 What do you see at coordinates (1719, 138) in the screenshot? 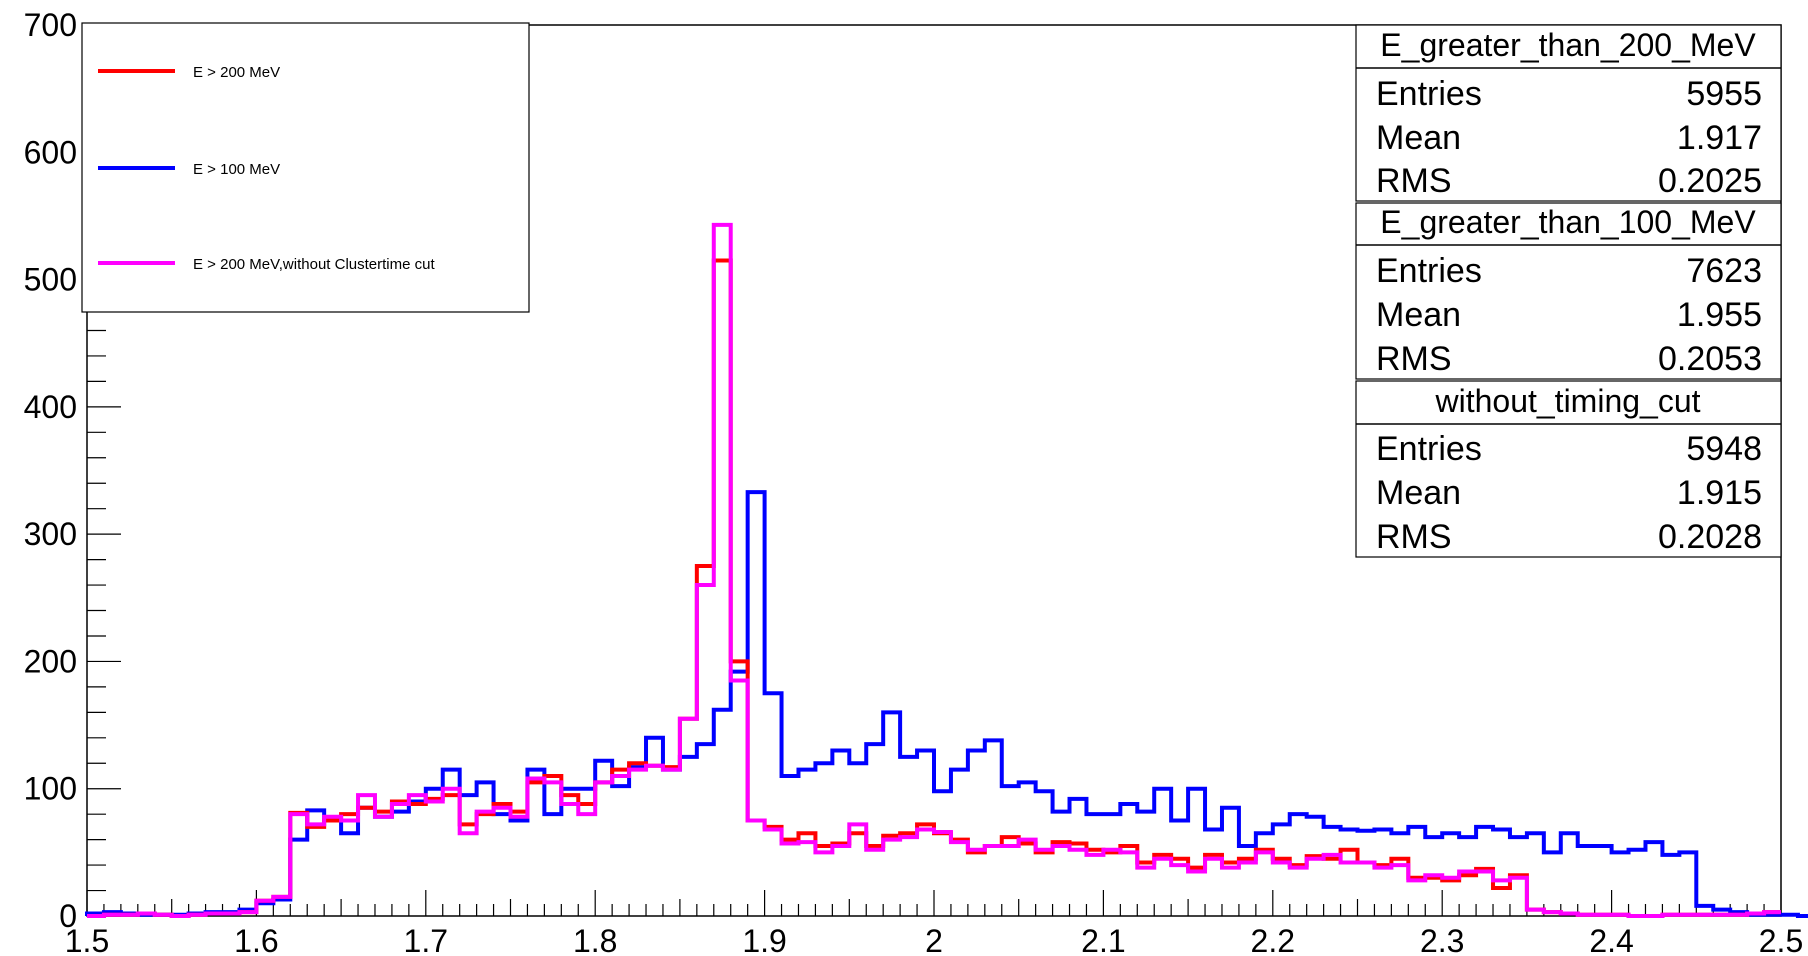
I see `stats-value-mean: 1.917` at bounding box center [1719, 138].